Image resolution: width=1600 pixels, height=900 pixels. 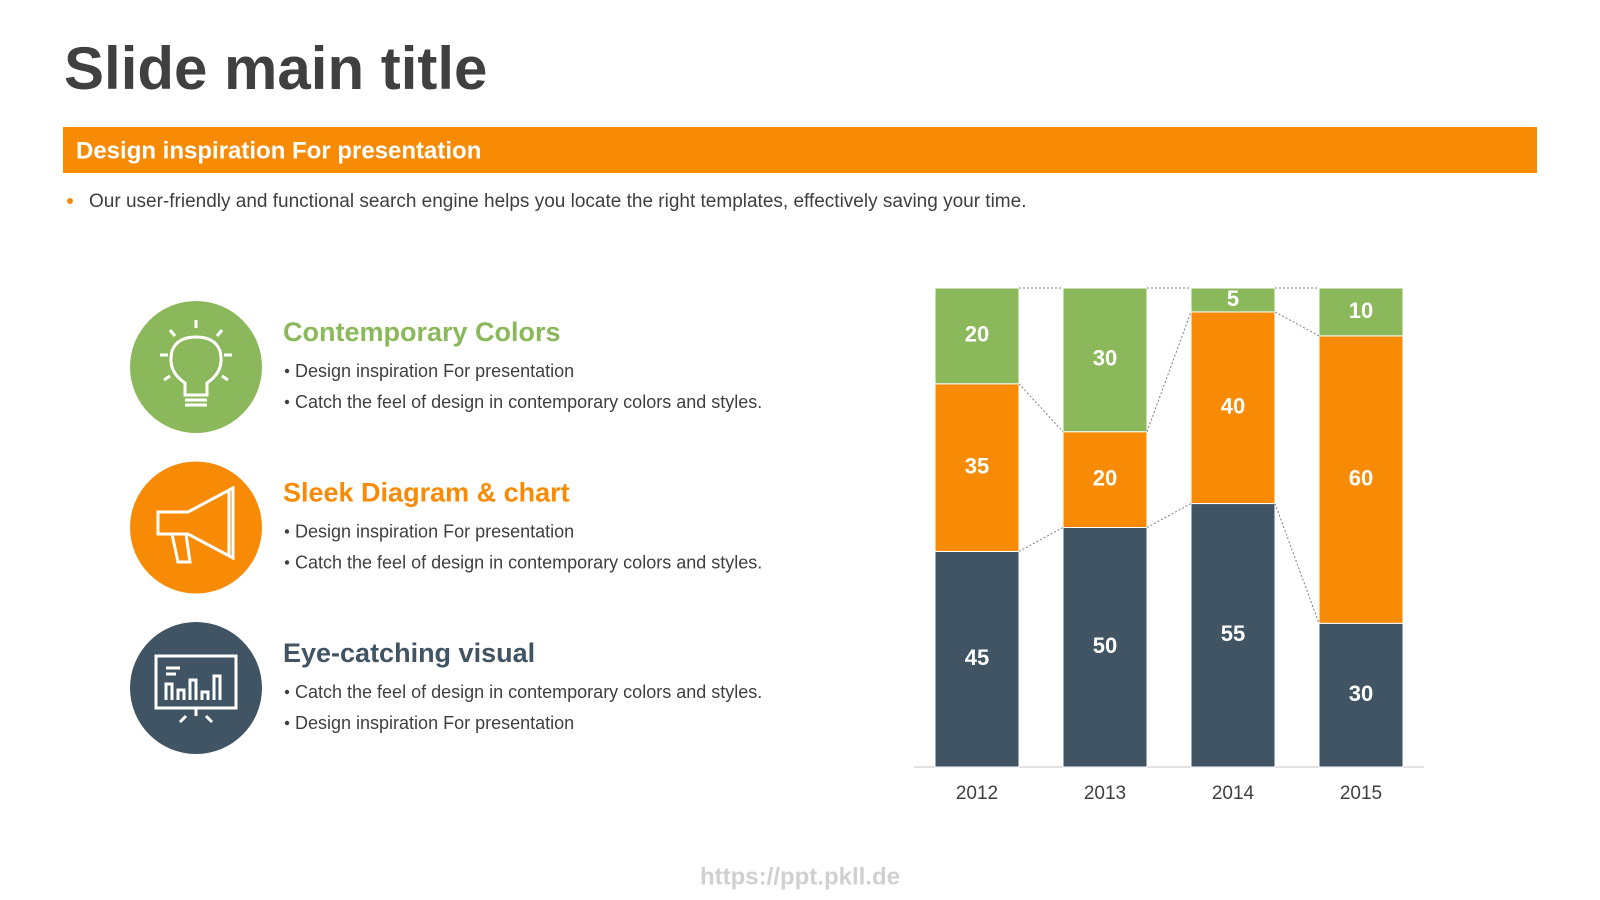 What do you see at coordinates (409, 653) in the screenshot?
I see `item-heading: Eye-catching visual` at bounding box center [409, 653].